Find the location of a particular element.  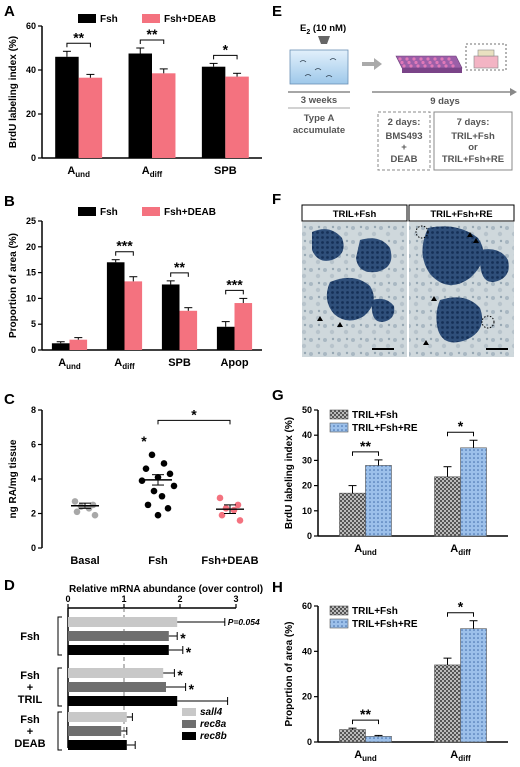

micrographs: TRIL+Fsh TRIL+Fsh+RE is located at coordinates (408, 280).